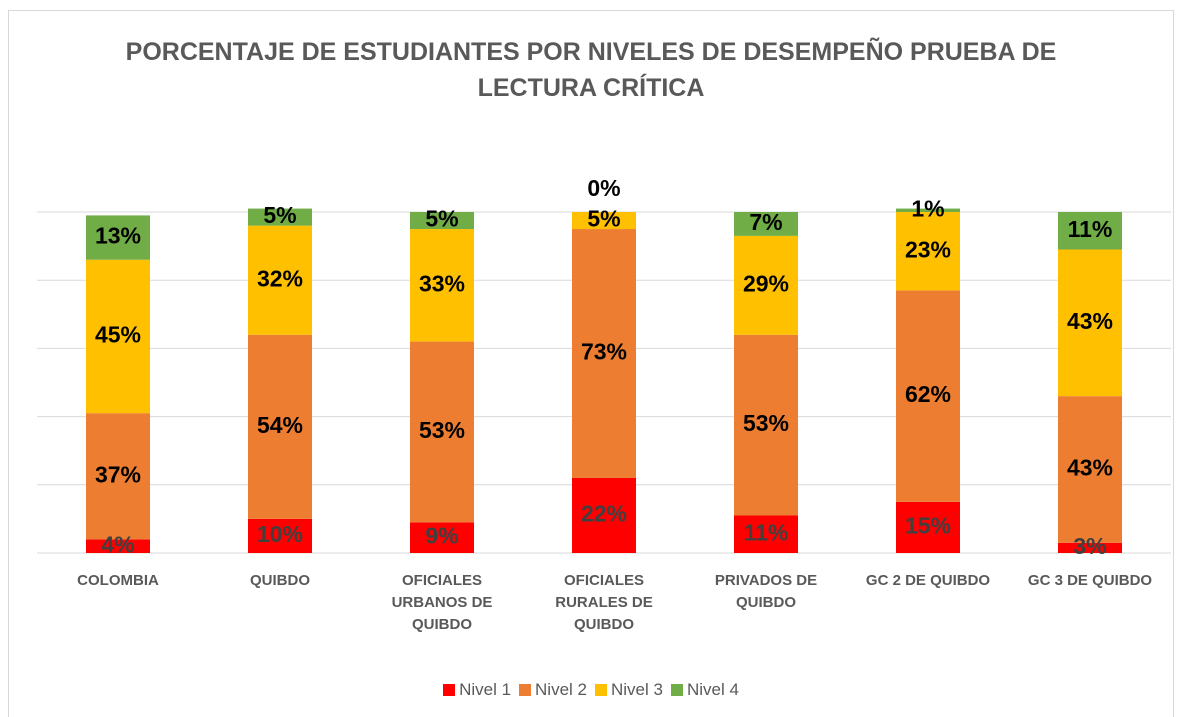  I want to click on legend-item: Nivel 1, so click(477, 690).